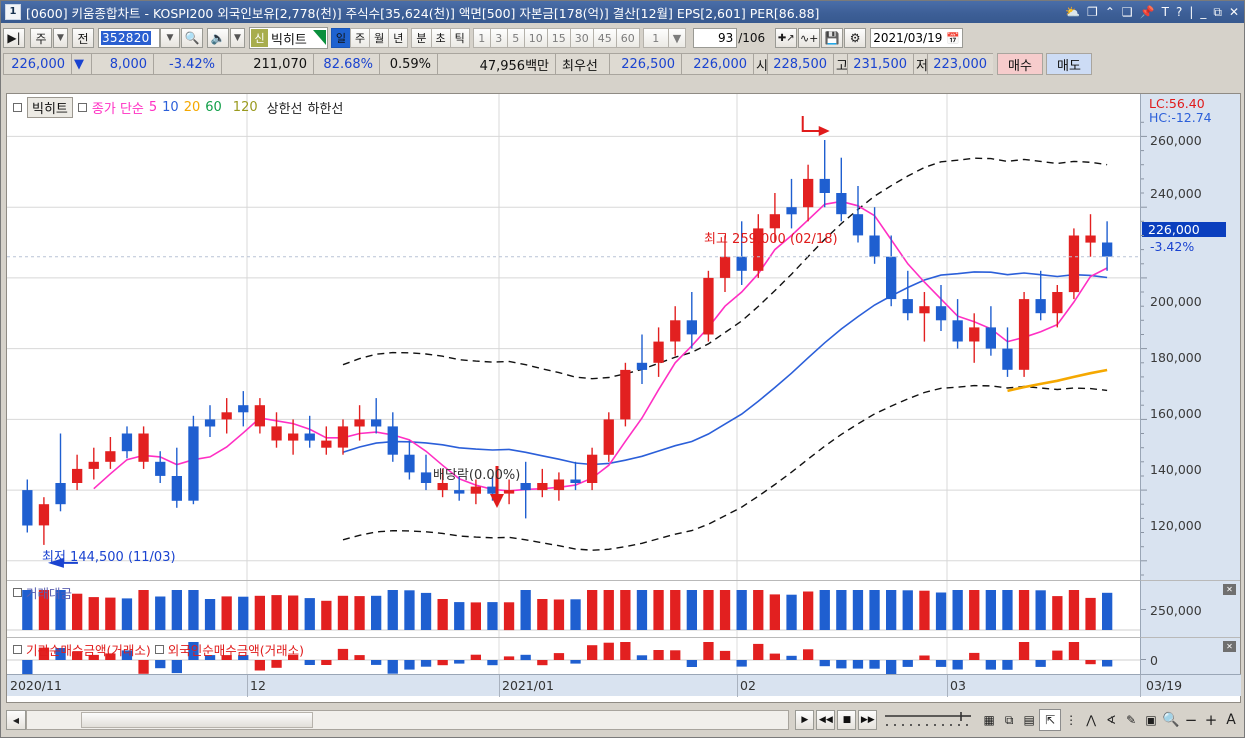 The image size is (1245, 738). What do you see at coordinates (826, 720) in the screenshot?
I see `rewind-button: ◀◀` at bounding box center [826, 720].